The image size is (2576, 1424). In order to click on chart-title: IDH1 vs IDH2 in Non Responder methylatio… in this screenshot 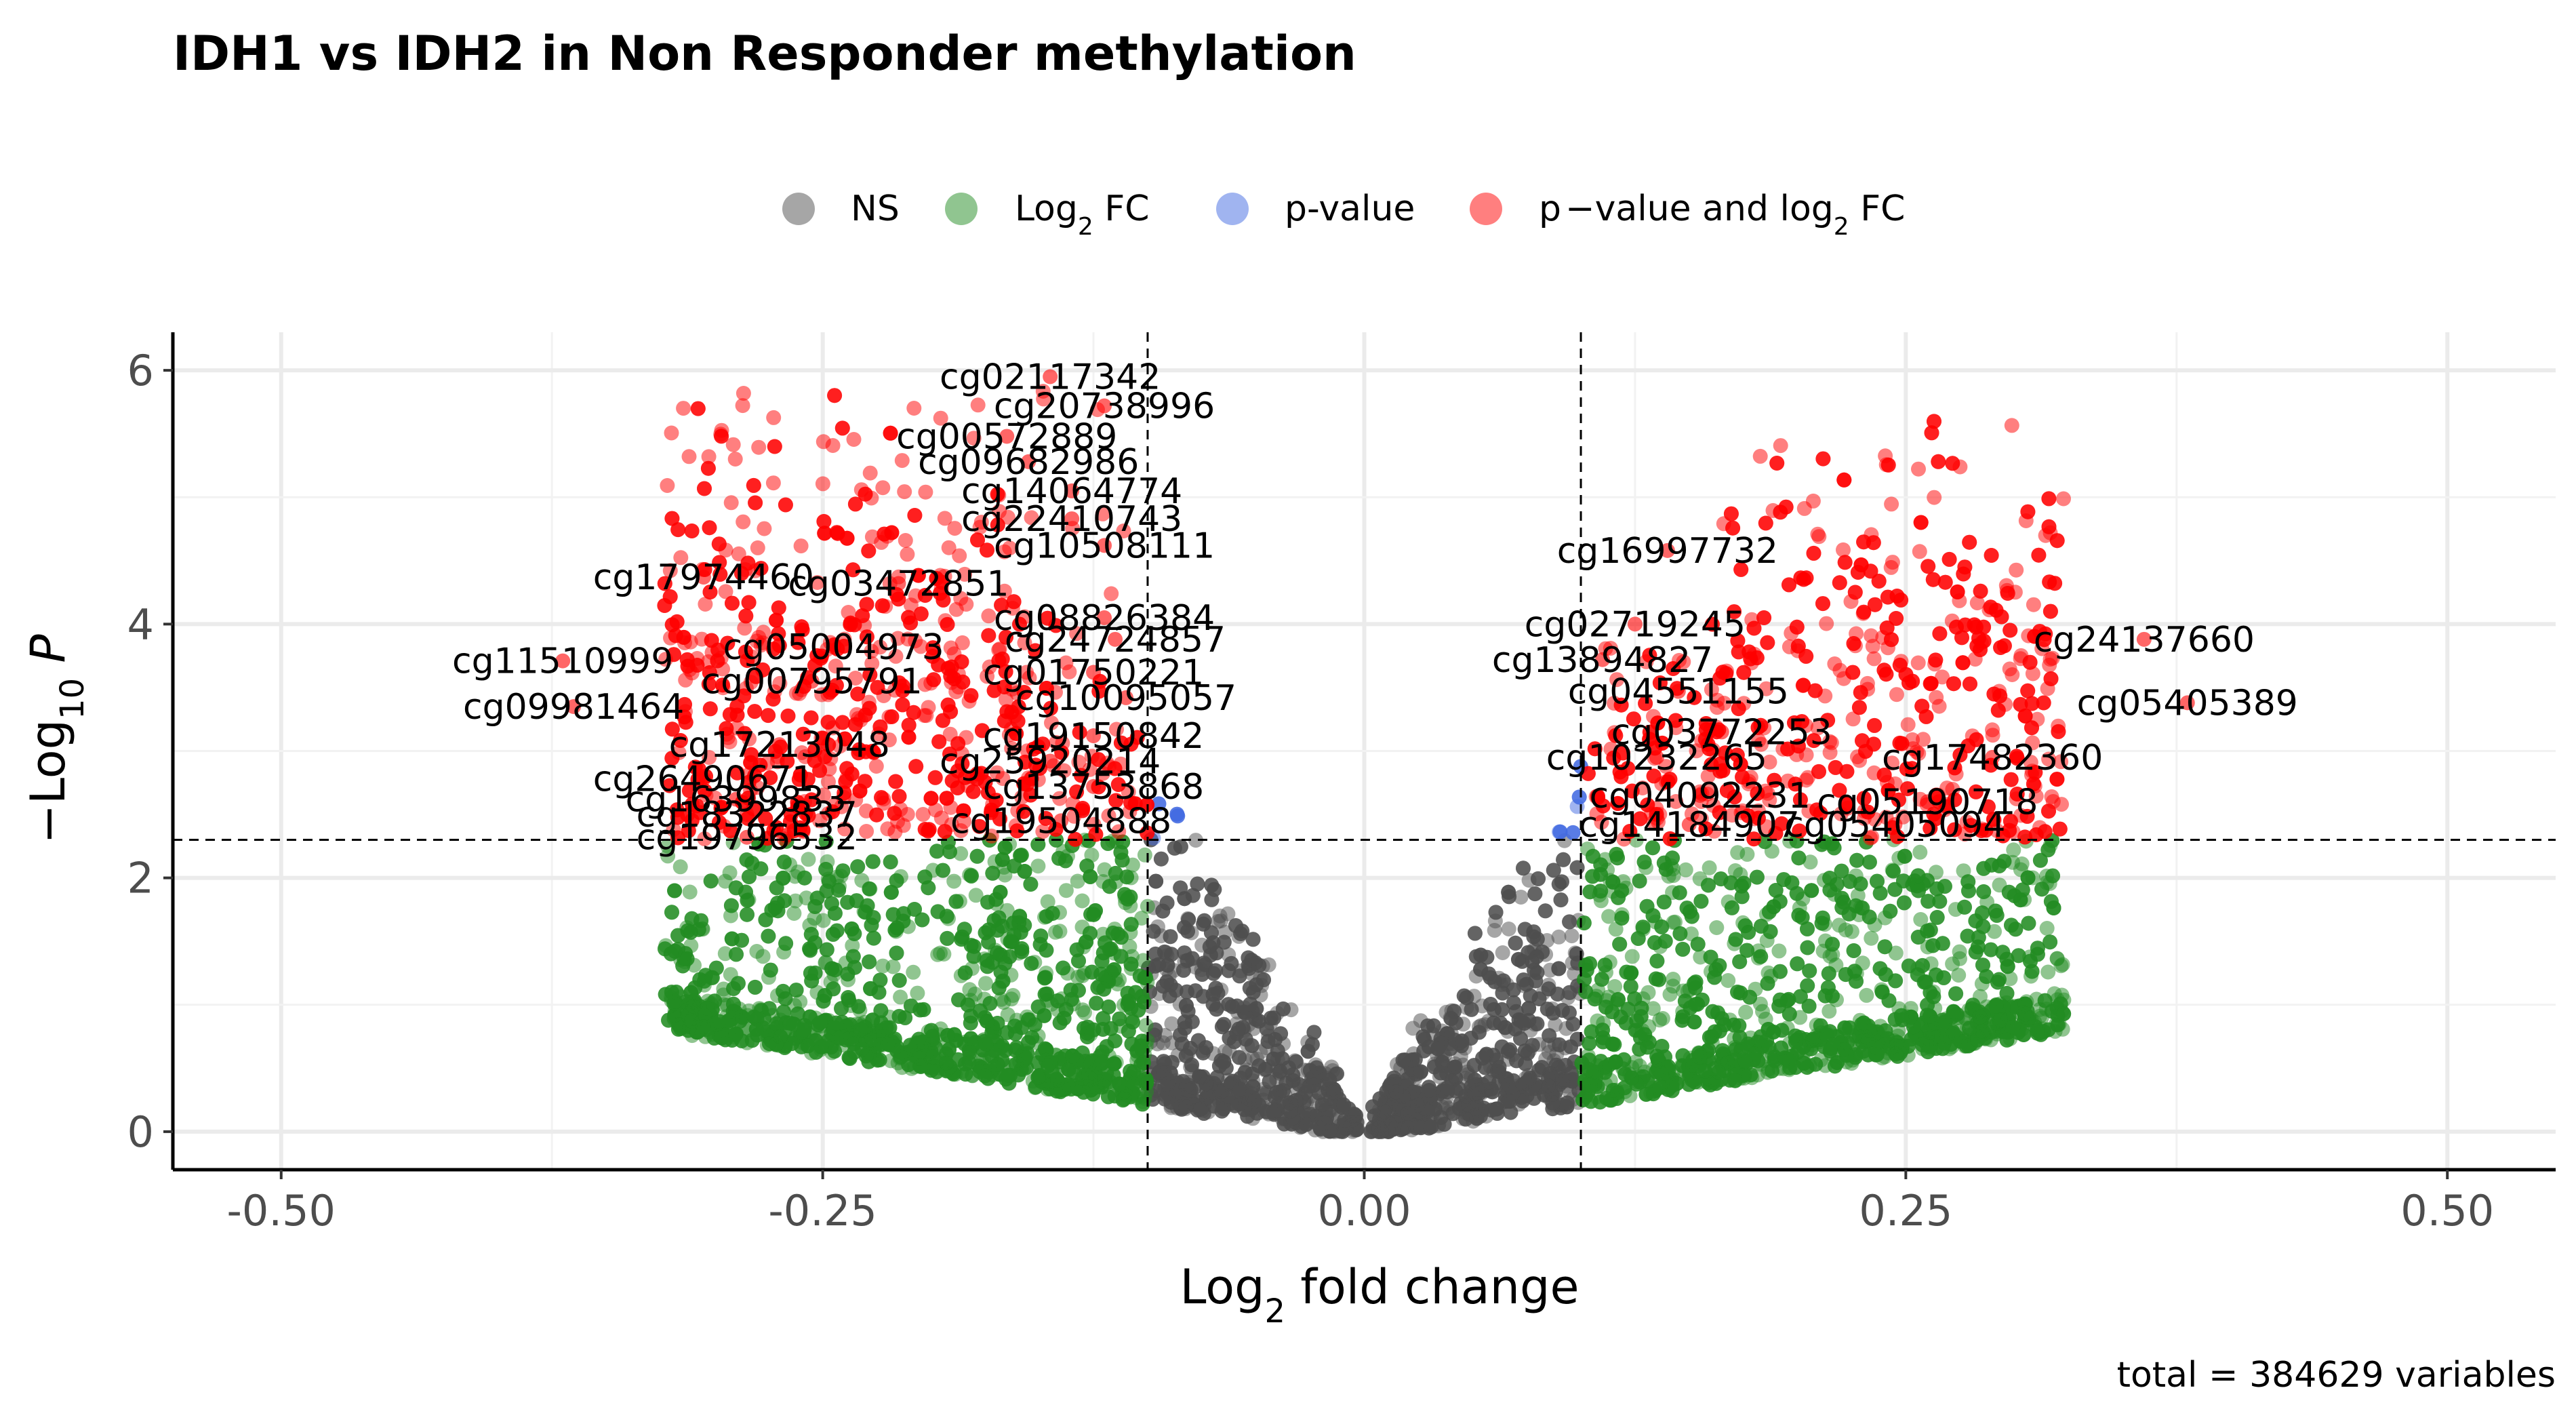, I will do `click(764, 53)`.